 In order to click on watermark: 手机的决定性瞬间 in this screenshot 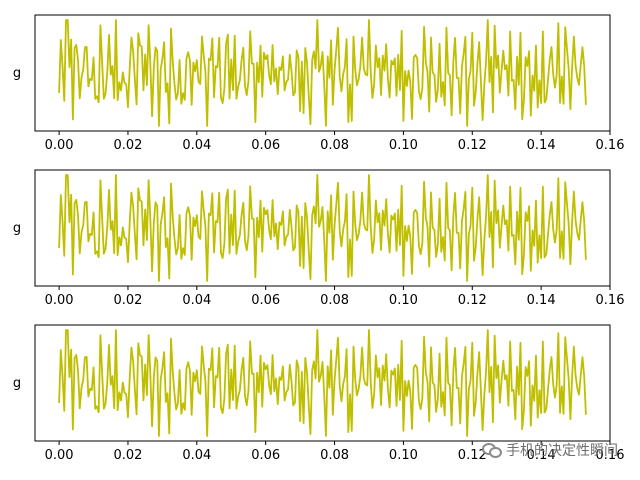, I will do `click(550, 450)`.